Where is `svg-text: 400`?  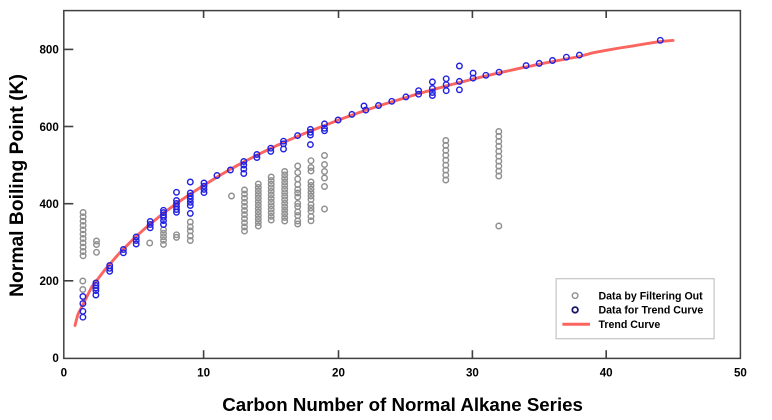
svg-text: 400 is located at coordinates (48, 204).